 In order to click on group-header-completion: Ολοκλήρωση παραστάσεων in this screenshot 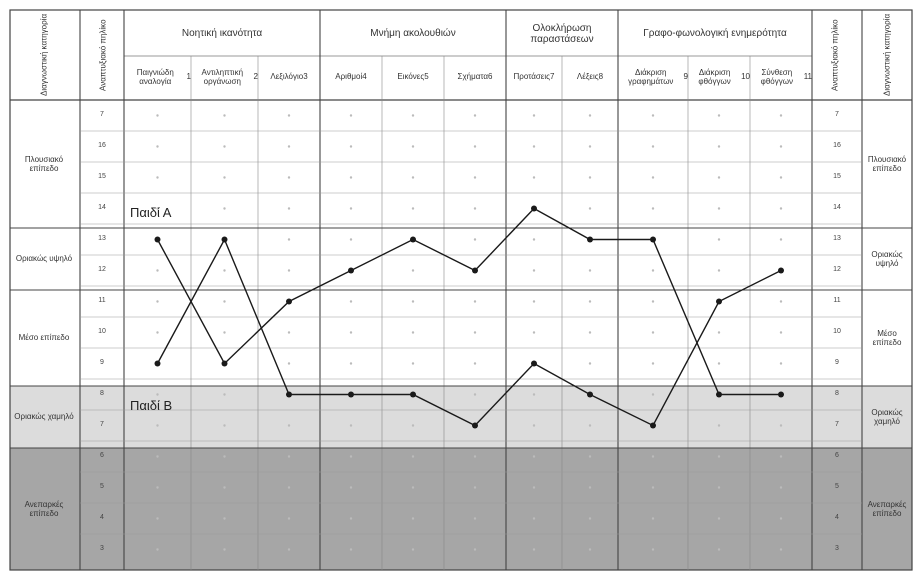, I will do `click(562, 34)`.